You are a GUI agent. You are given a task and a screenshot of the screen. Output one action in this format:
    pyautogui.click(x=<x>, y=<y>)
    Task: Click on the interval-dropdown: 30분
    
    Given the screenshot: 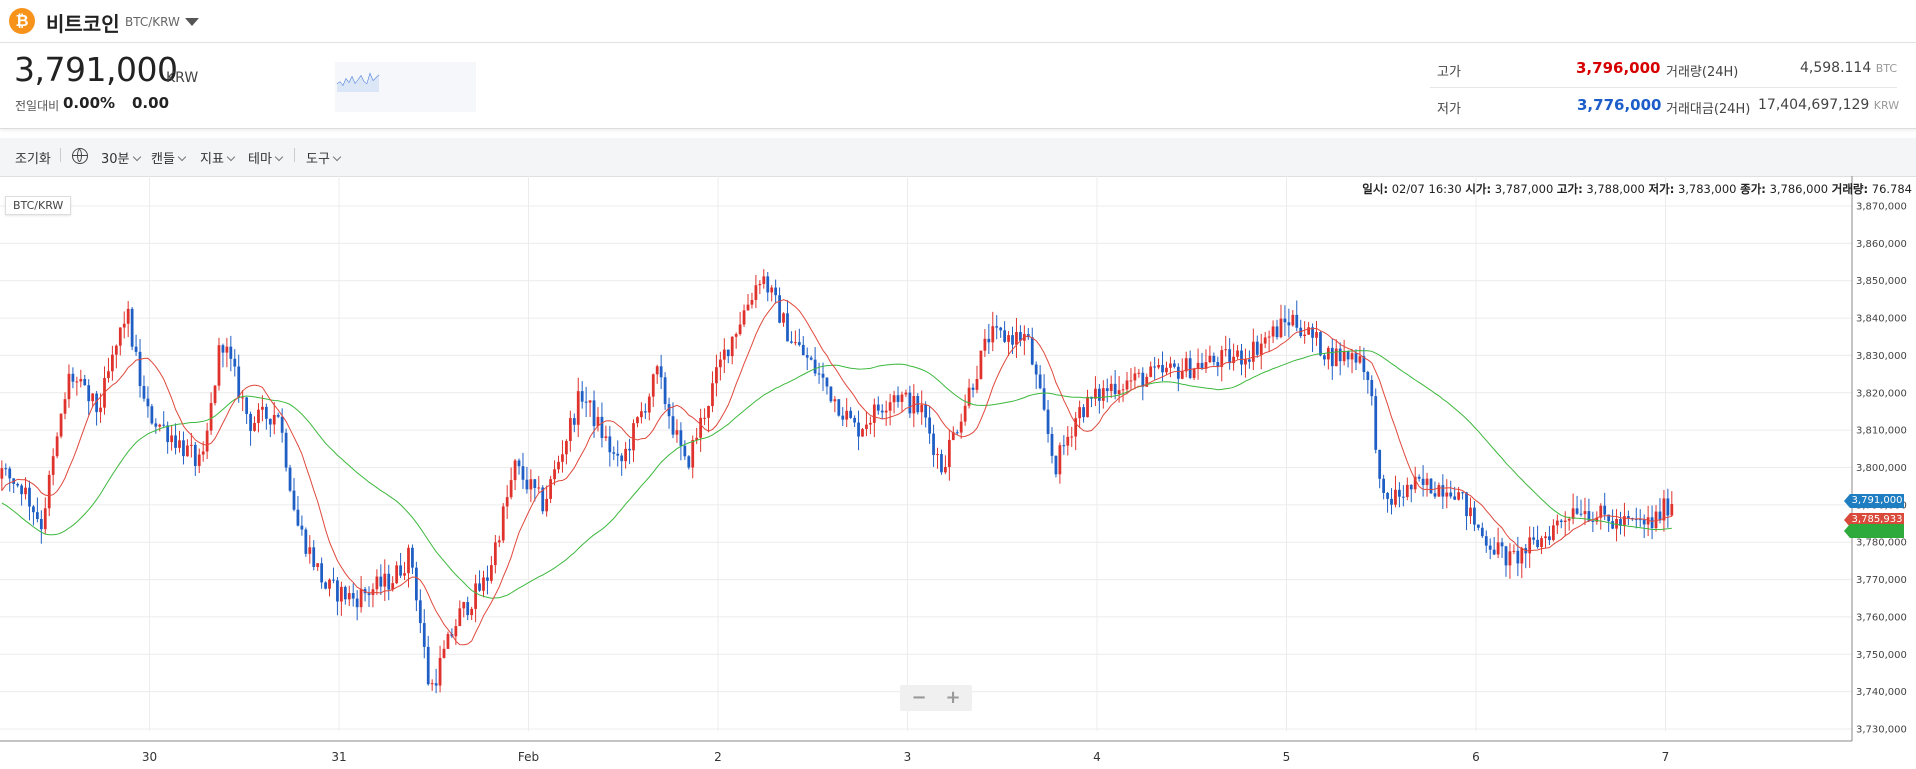 What is the action you would take?
    pyautogui.click(x=121, y=157)
    